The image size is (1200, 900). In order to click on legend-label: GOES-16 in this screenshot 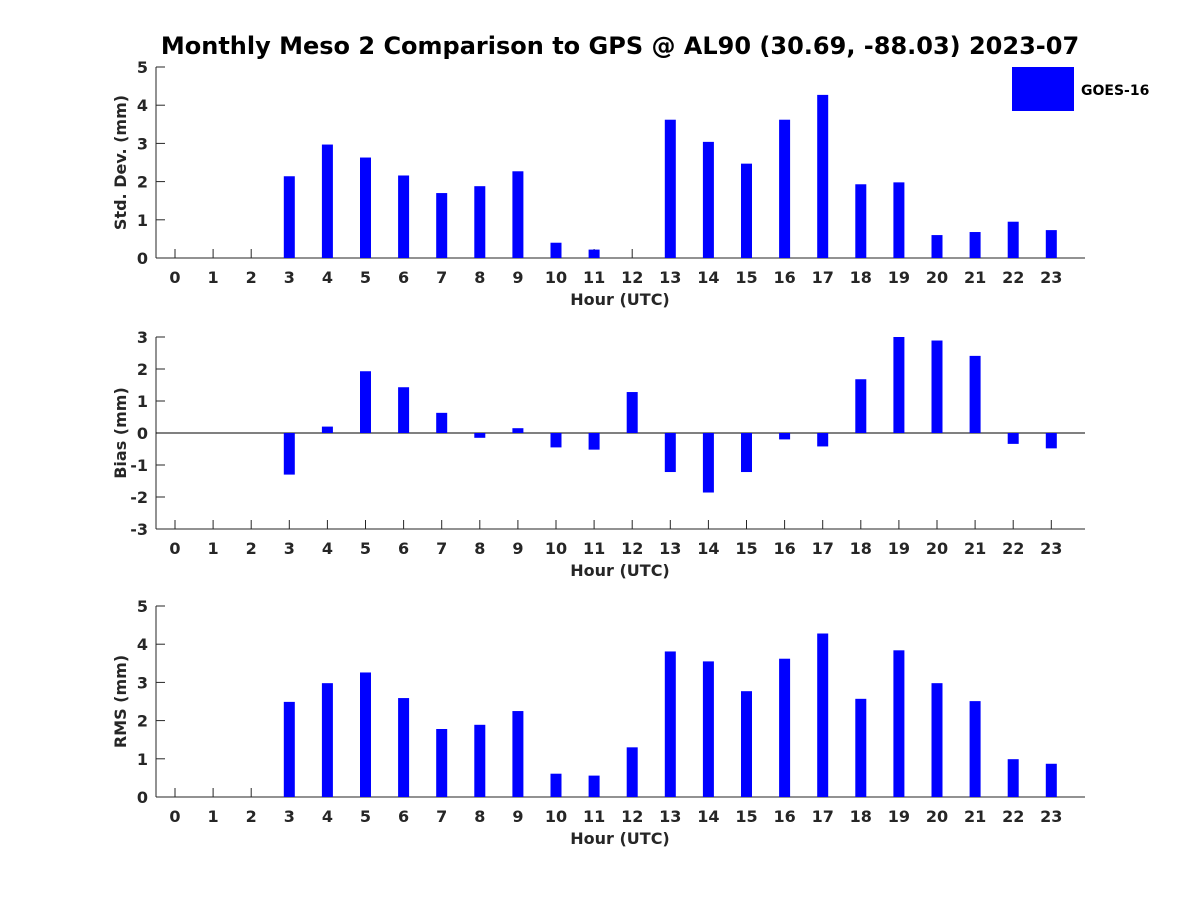, I will do `click(1115, 91)`.